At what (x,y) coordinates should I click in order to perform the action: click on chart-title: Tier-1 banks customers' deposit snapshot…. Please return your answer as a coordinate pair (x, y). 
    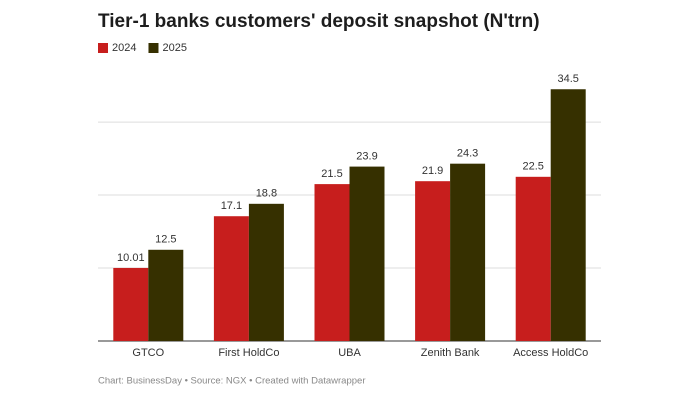
    Looking at the image, I should click on (319, 21).